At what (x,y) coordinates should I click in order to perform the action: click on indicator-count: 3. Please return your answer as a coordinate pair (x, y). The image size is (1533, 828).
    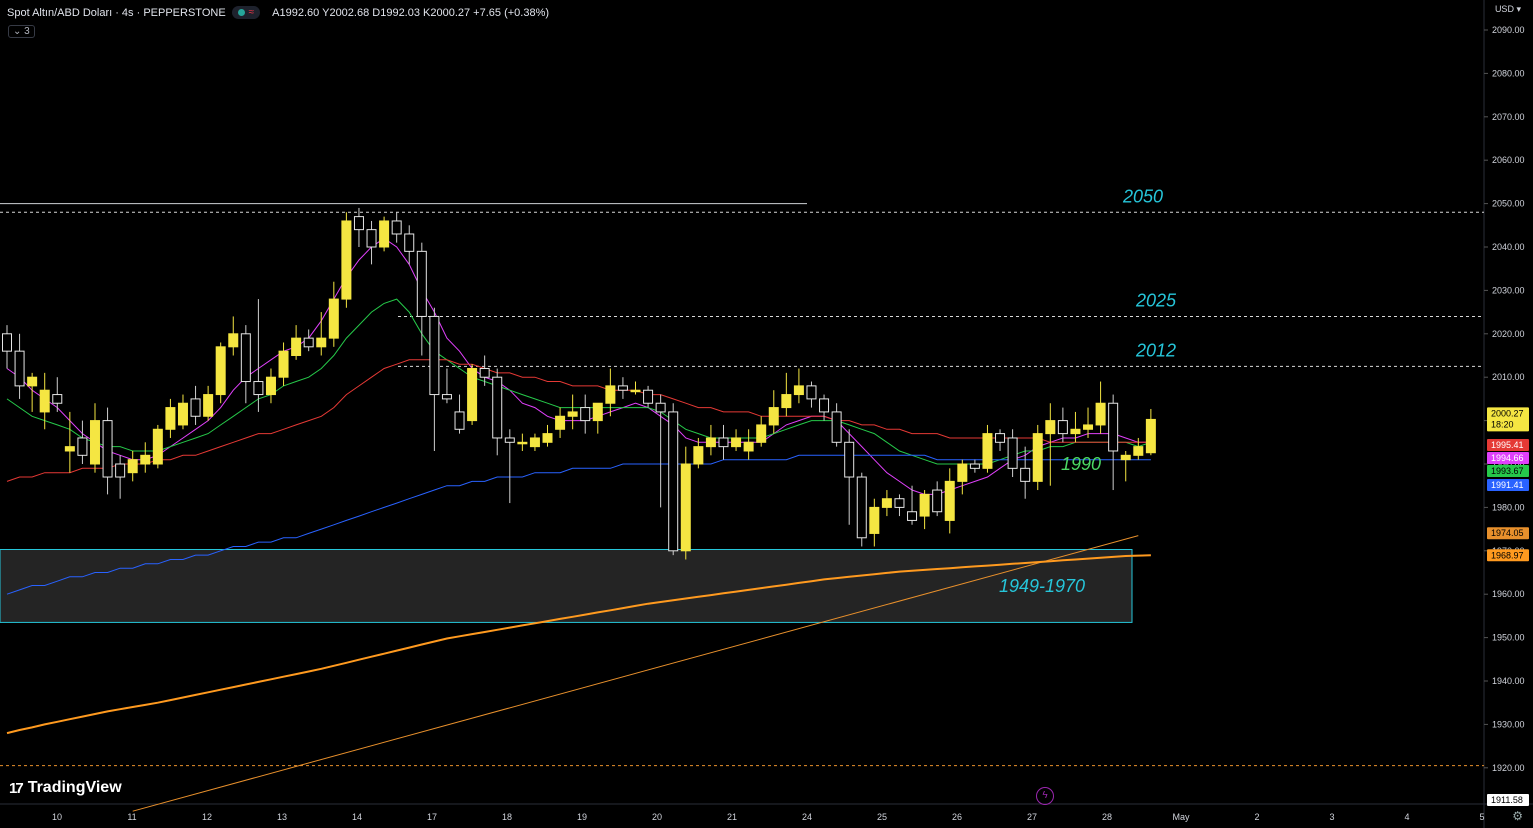
    Looking at the image, I should click on (27, 31).